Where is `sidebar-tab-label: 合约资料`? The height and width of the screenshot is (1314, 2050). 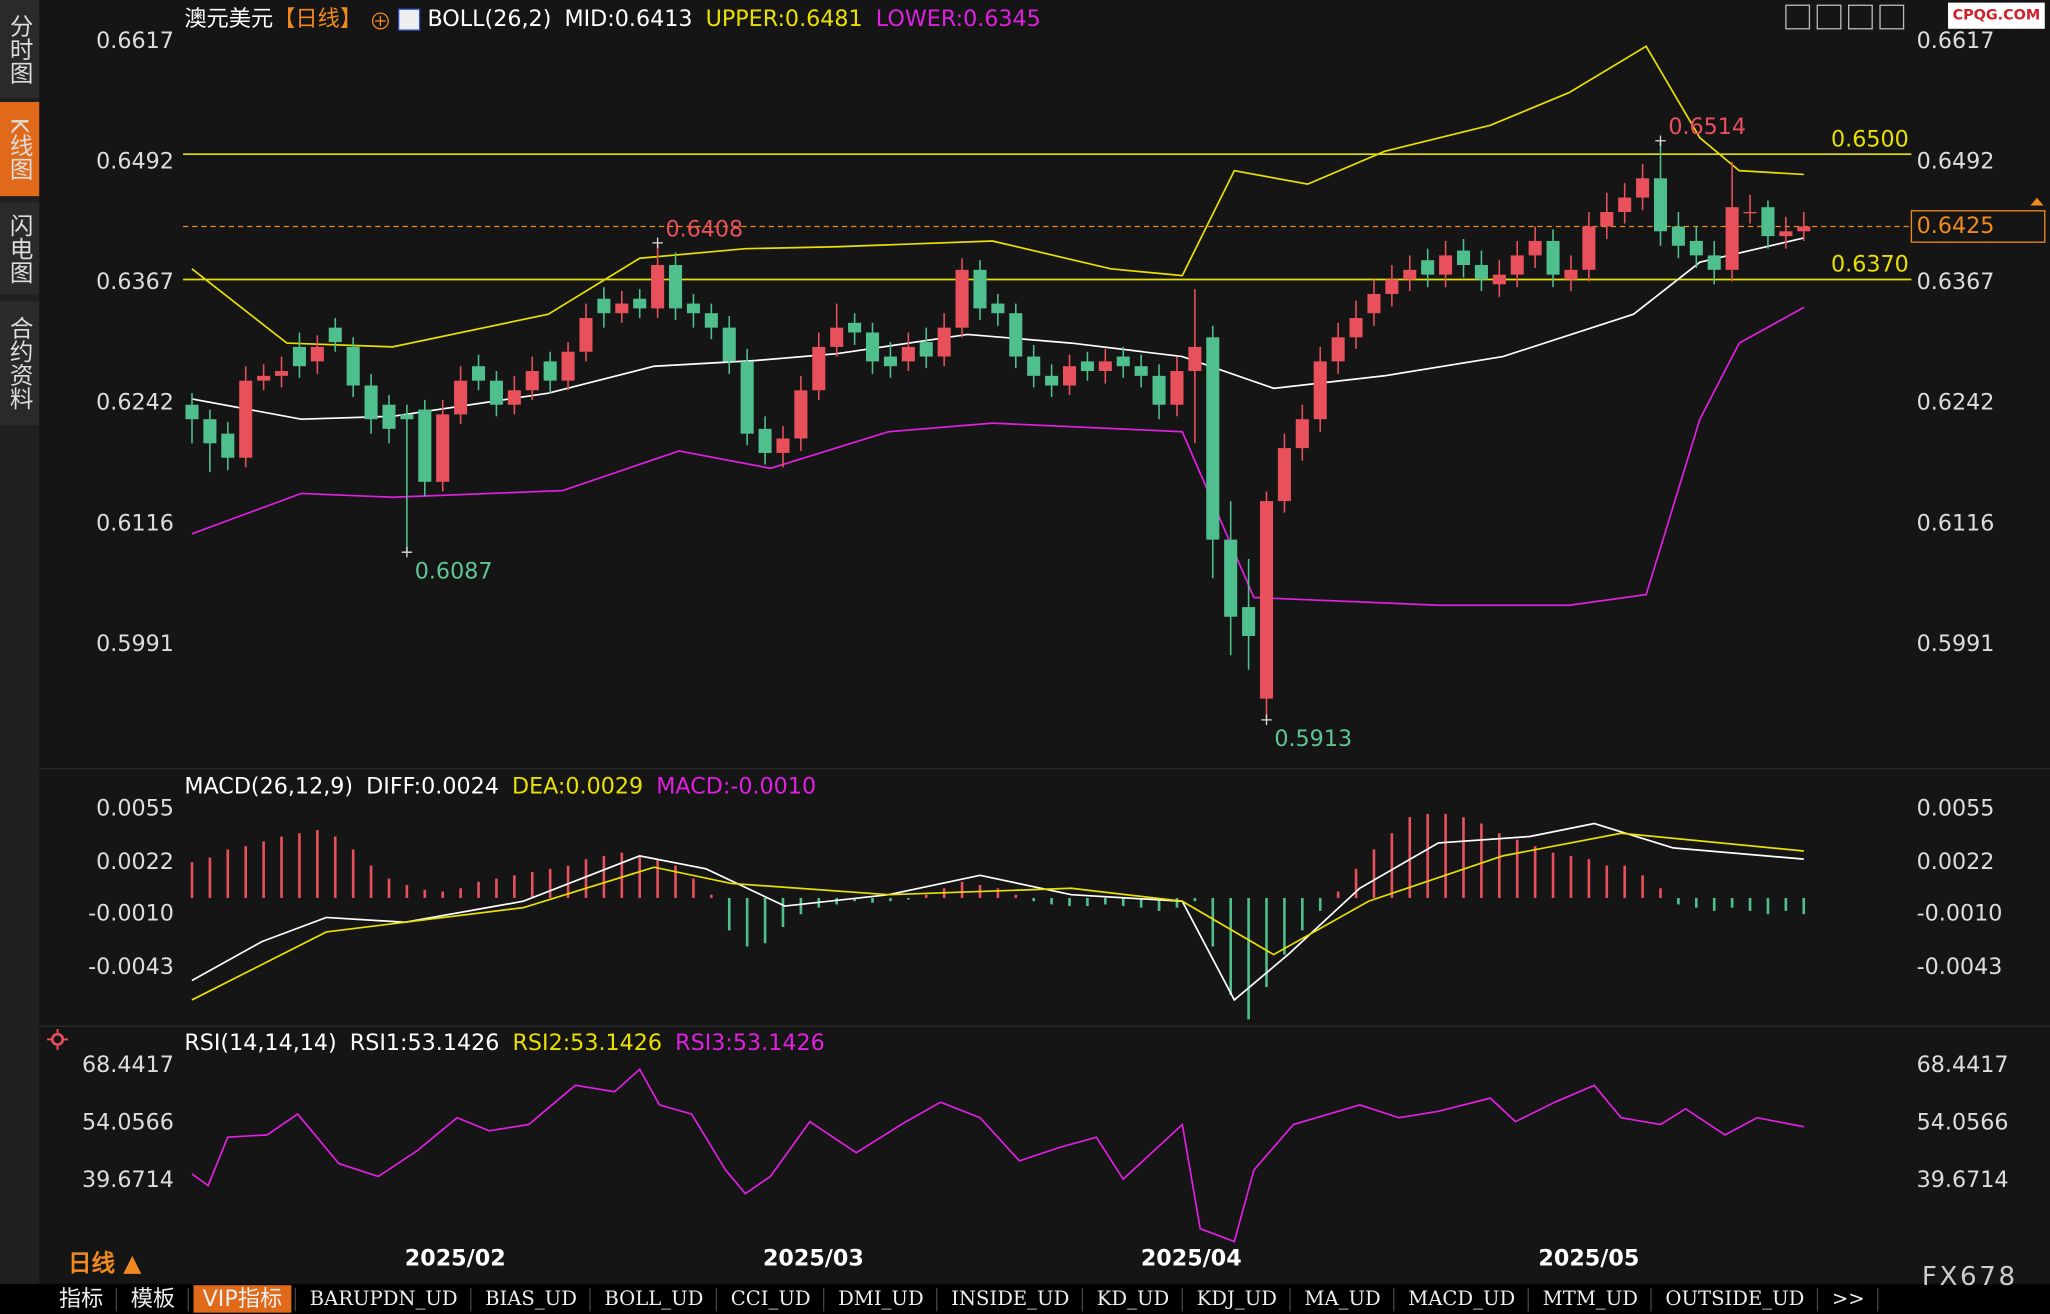 sidebar-tab-label: 合约资料 is located at coordinates (20, 362).